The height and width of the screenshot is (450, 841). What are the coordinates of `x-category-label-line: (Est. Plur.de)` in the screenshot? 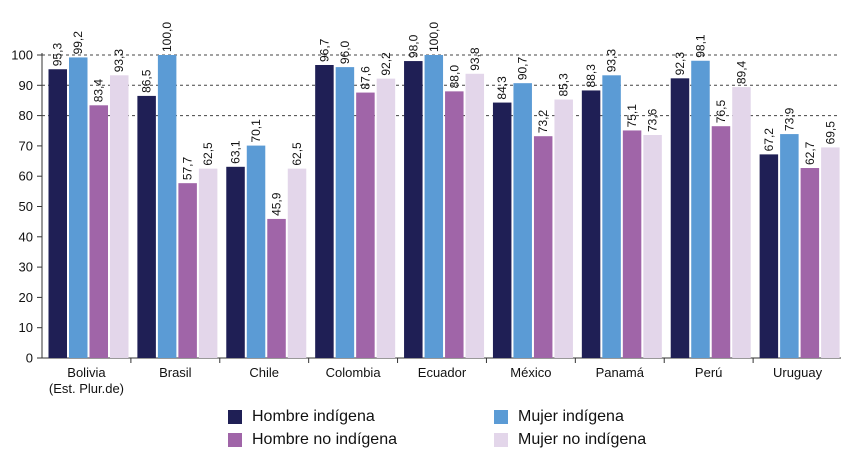 It's located at (86, 388).